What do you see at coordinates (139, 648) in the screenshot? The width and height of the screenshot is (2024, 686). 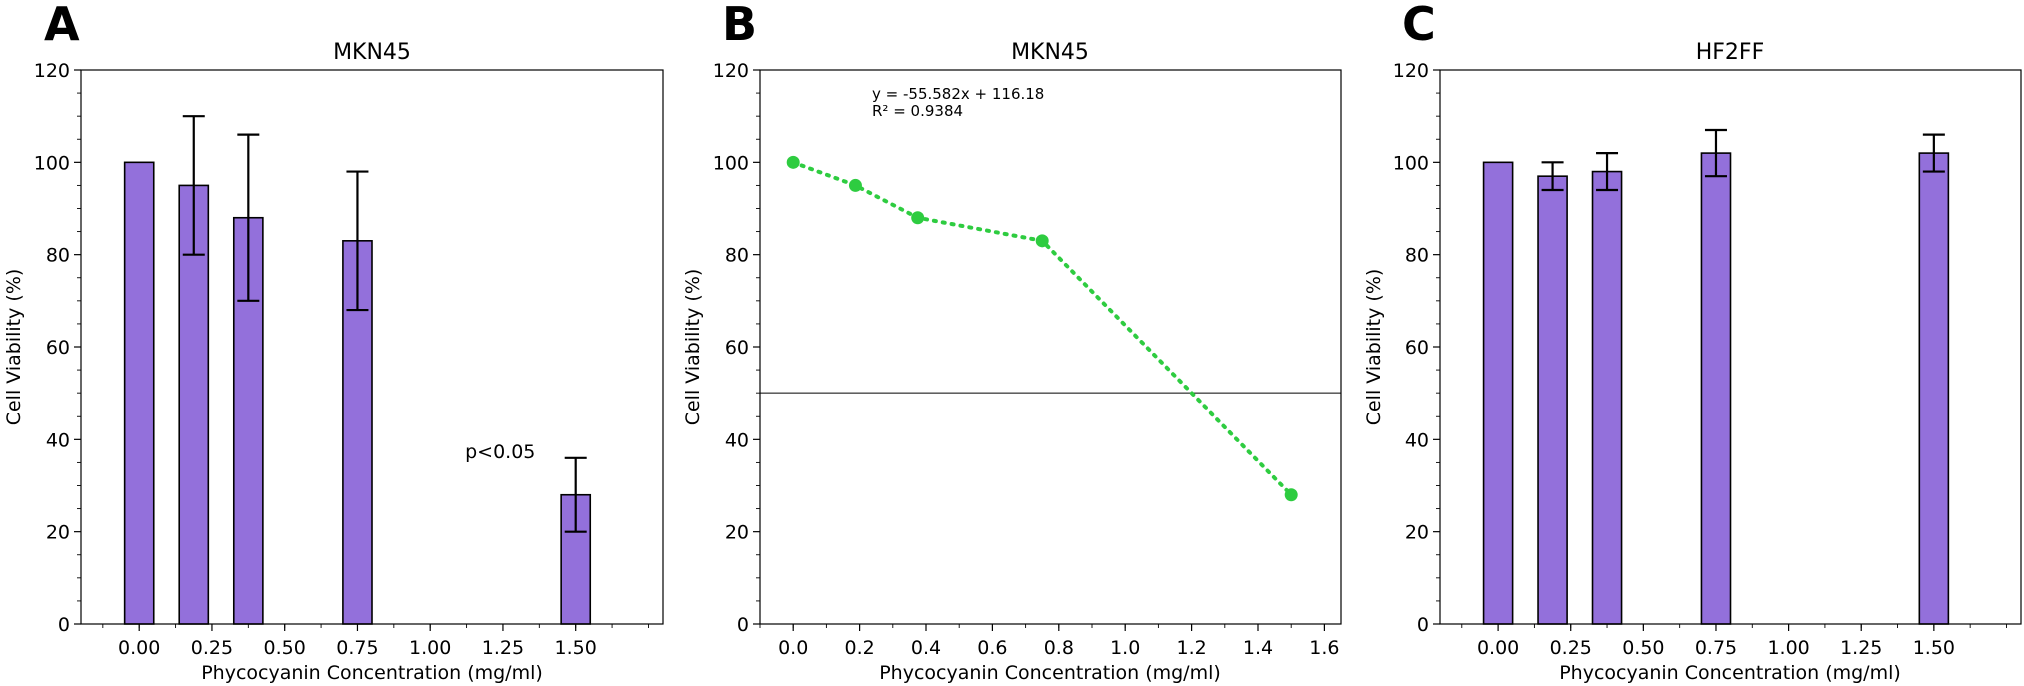 I see `panel-a-x-tick-label: 0.00` at bounding box center [139, 648].